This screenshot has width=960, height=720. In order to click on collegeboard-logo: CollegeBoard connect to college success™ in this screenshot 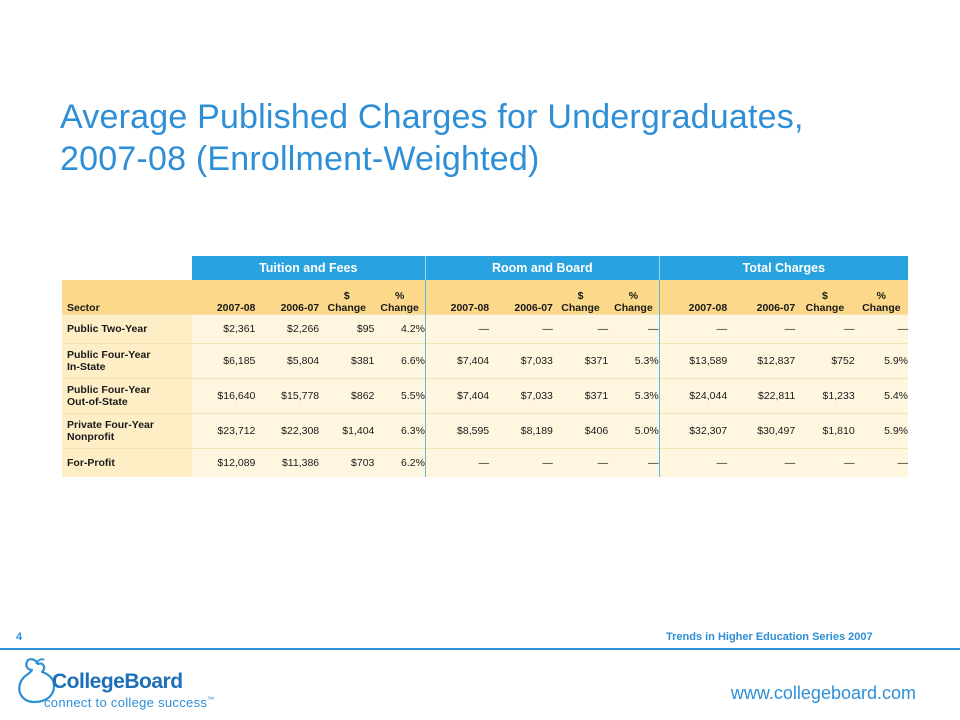, I will do `click(129, 686)`.